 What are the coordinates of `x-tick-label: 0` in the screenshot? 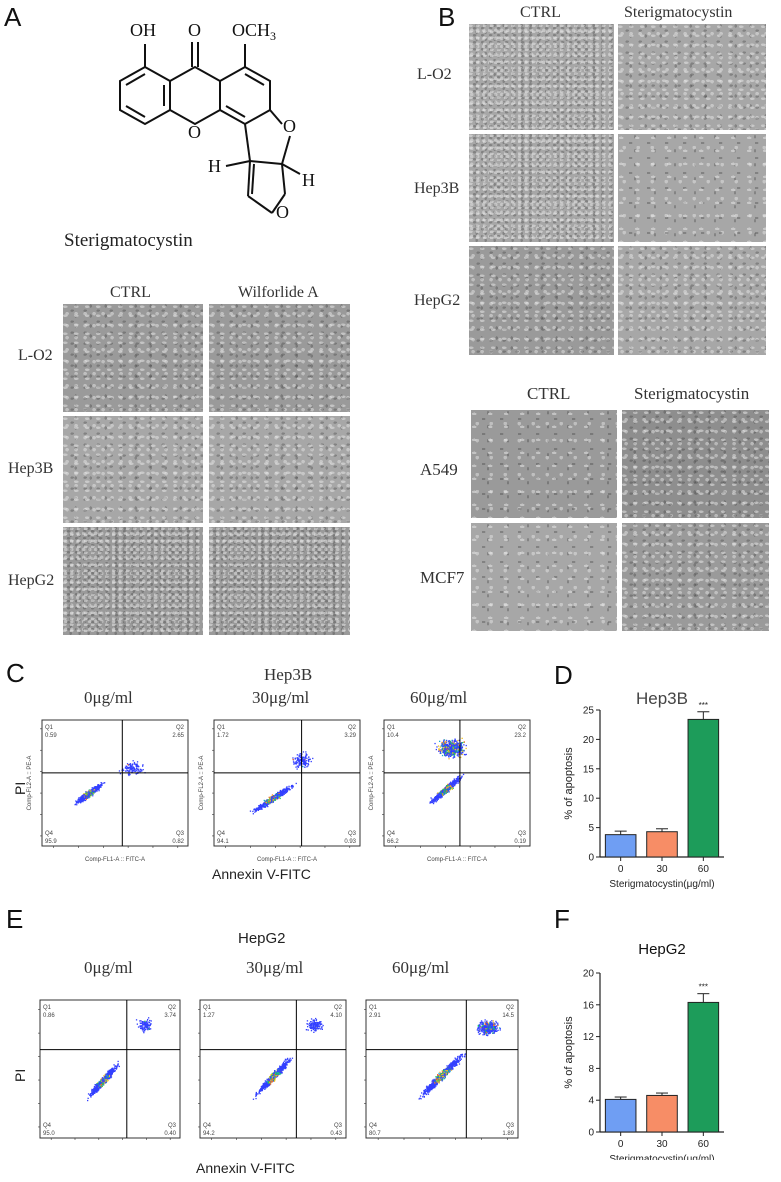 It's located at (621, 1144).